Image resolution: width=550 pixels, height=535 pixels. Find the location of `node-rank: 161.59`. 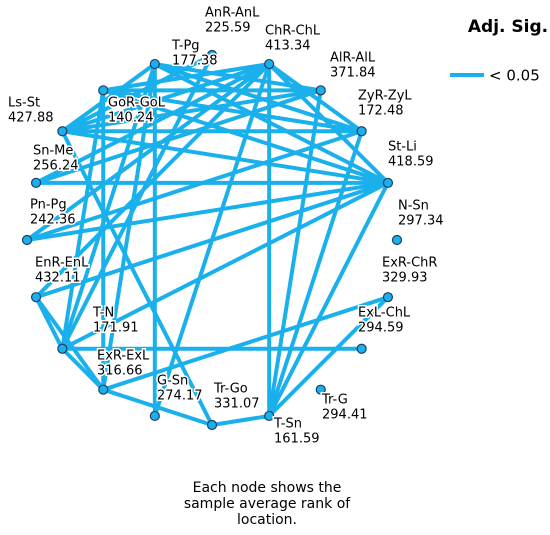

node-rank: 161.59 is located at coordinates (297, 439).